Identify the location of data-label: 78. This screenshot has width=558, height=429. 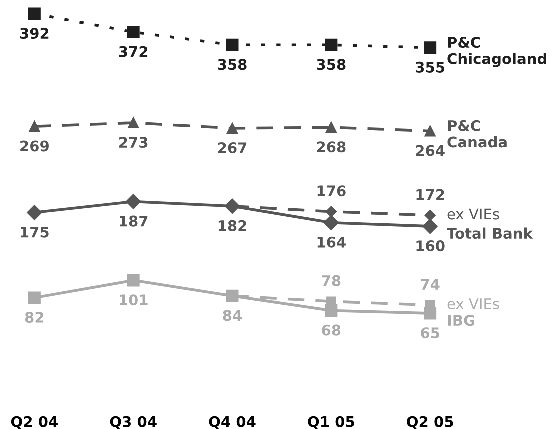
(331, 280).